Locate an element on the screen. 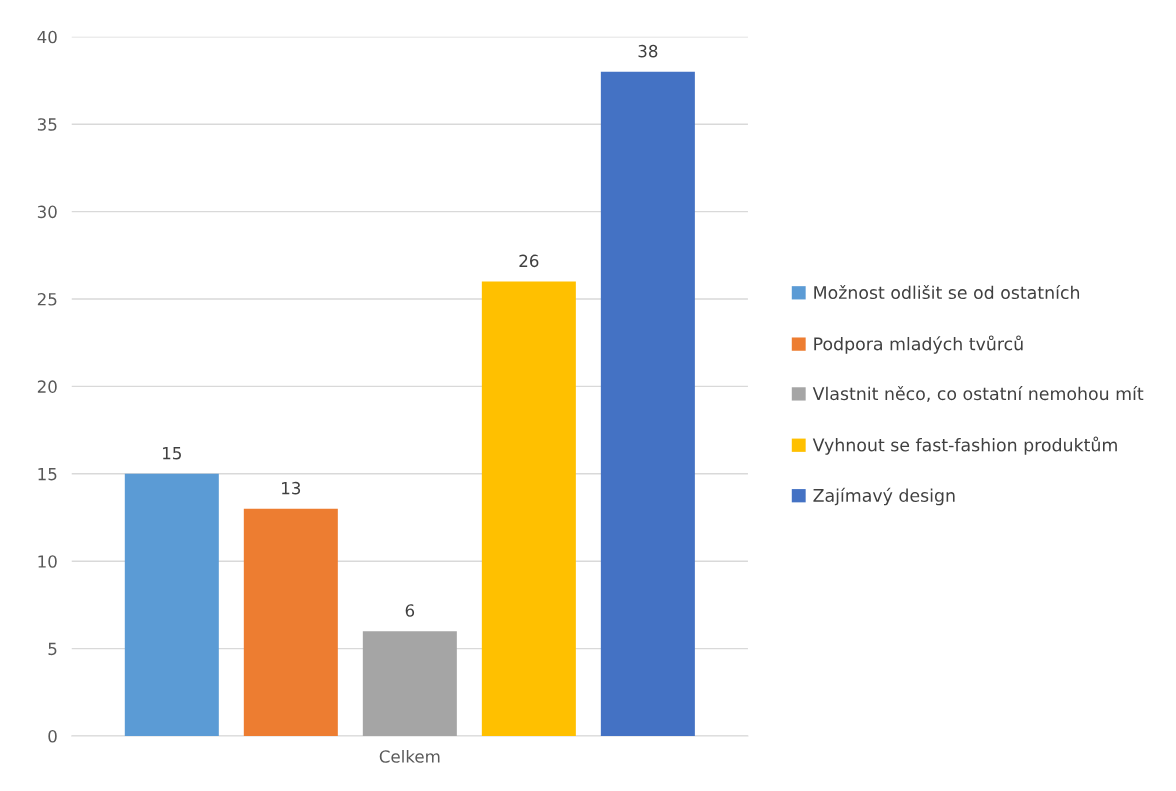 This screenshot has height=791, width=1176. y-tick-label: 15 is located at coordinates (47, 474).